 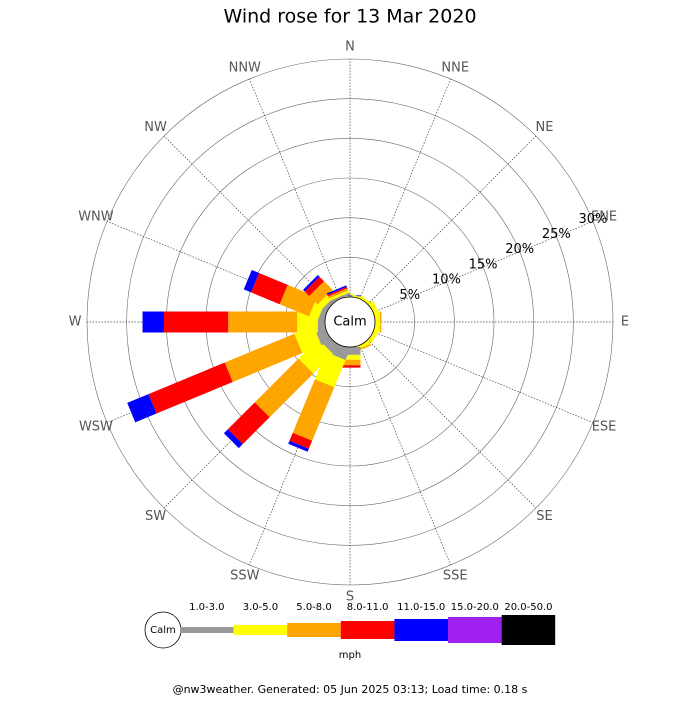 What do you see at coordinates (455, 576) in the screenshot?
I see `direction-label: SSE` at bounding box center [455, 576].